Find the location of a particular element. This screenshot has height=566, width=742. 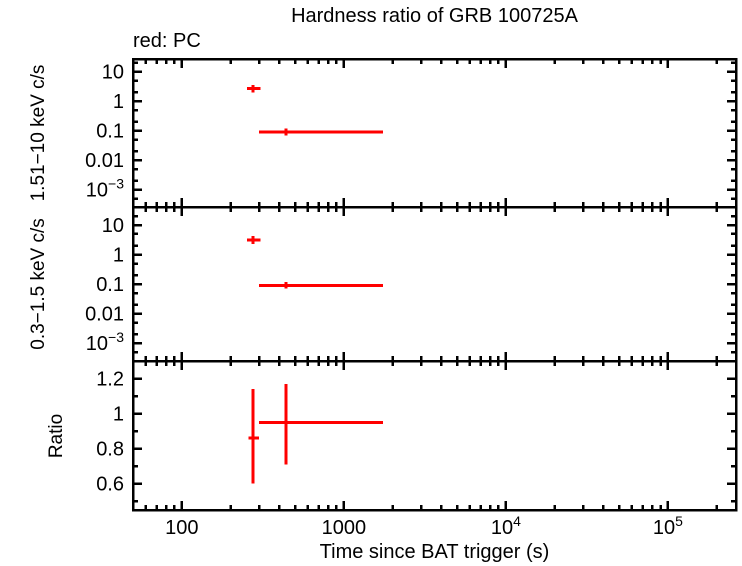

y-axis-title-soft-band: 0.3−1.5 keV c/s is located at coordinates (38, 284).